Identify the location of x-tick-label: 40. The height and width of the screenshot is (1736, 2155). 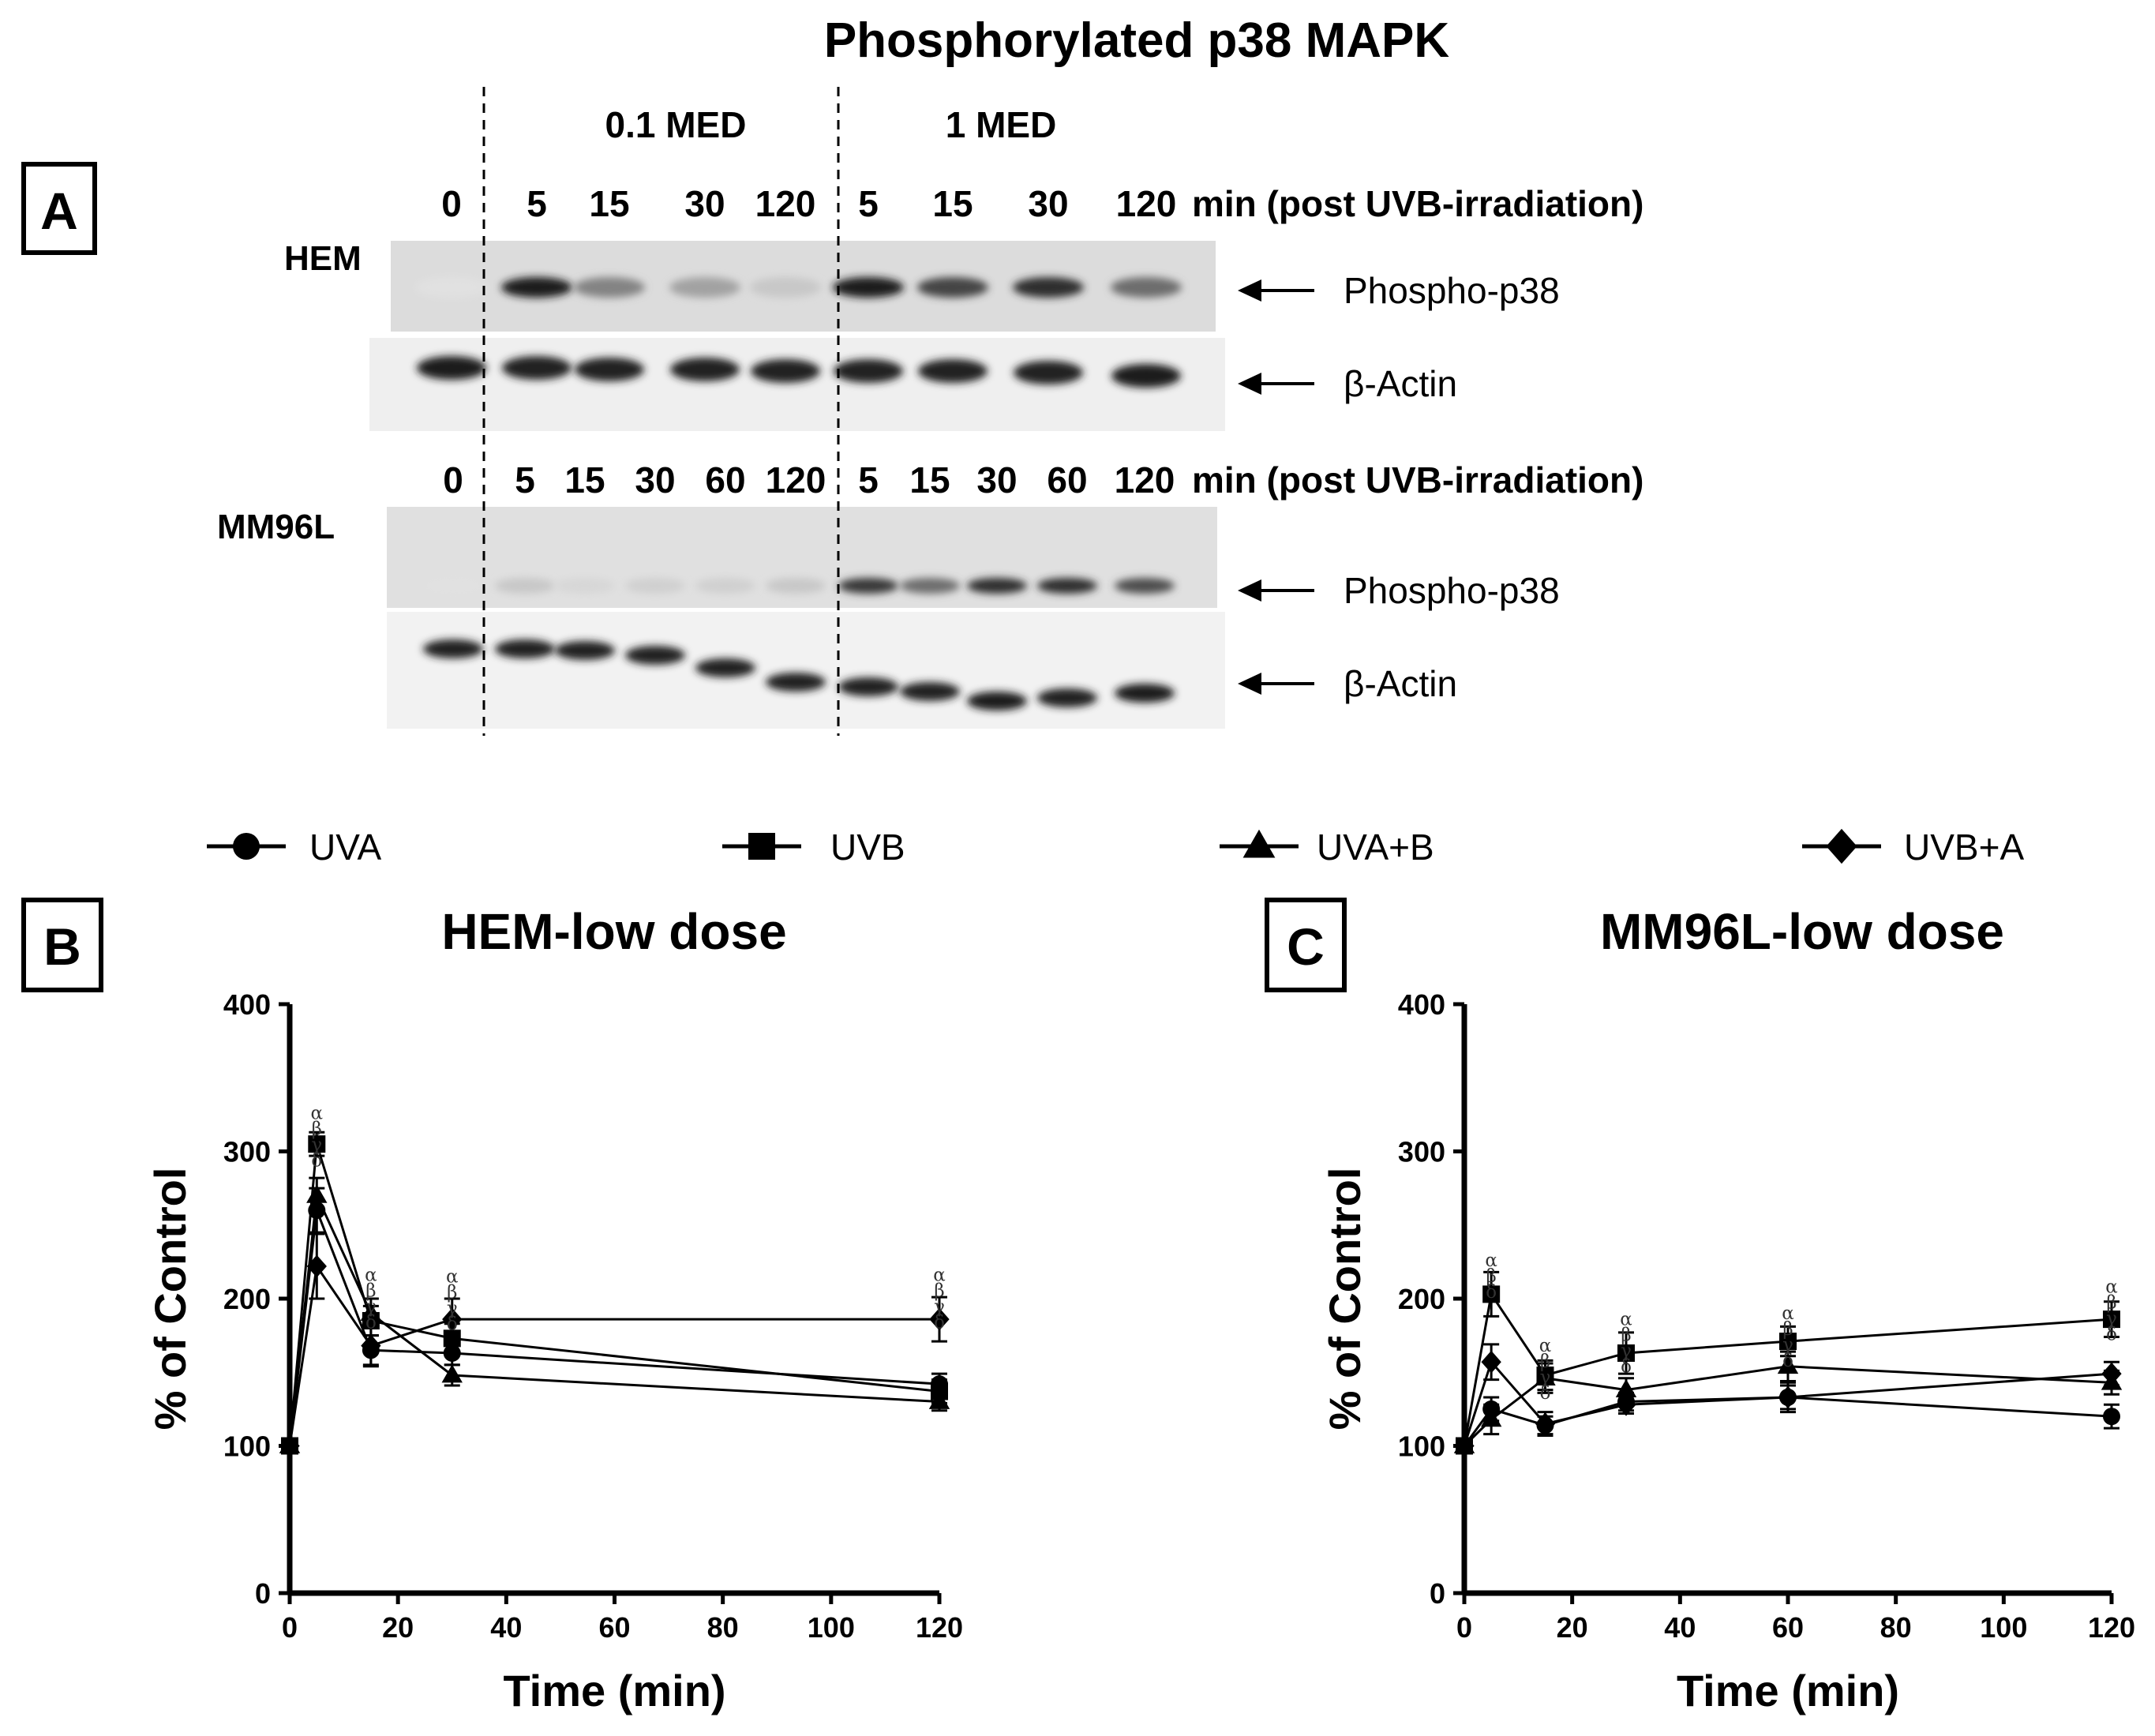
(506, 1627).